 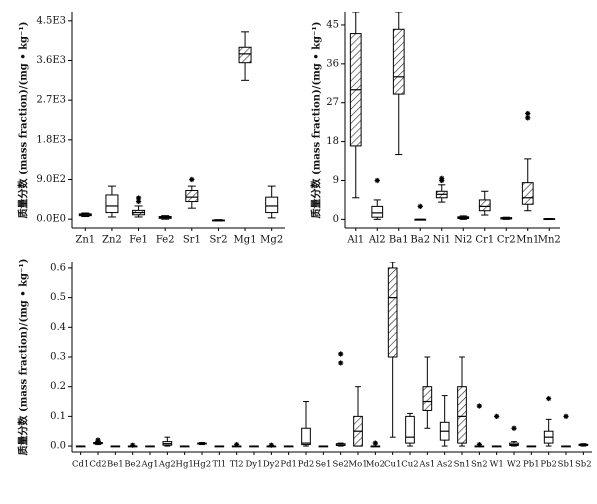 What do you see at coordinates (115, 465) in the screenshot?
I see `x-tick-label: Be1` at bounding box center [115, 465].